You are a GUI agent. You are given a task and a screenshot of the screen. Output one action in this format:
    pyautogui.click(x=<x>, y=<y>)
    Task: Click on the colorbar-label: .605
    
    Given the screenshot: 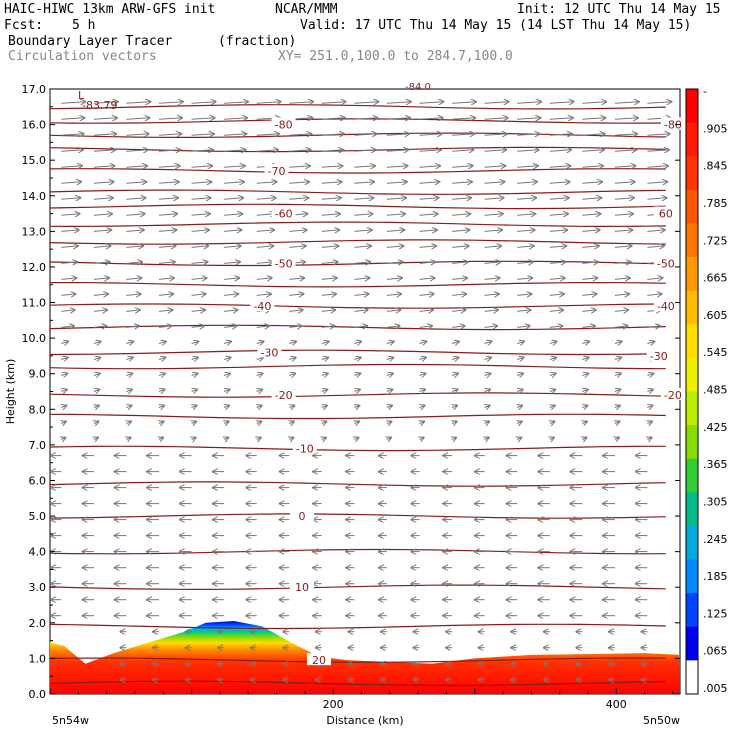 What is the action you would take?
    pyautogui.click(x=715, y=315)
    